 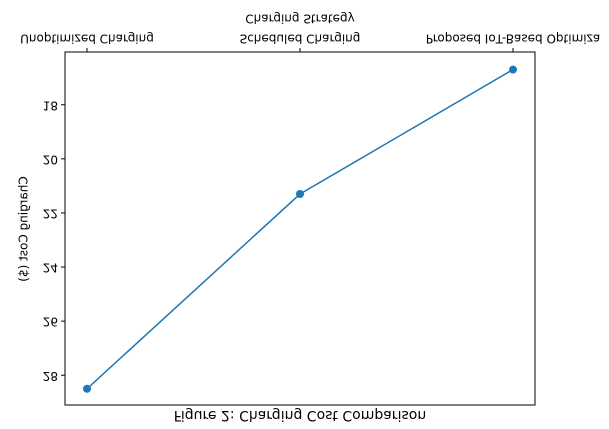 What do you see at coordinates (50, 159) in the screenshot?
I see `y-tick-label: 20` at bounding box center [50, 159].